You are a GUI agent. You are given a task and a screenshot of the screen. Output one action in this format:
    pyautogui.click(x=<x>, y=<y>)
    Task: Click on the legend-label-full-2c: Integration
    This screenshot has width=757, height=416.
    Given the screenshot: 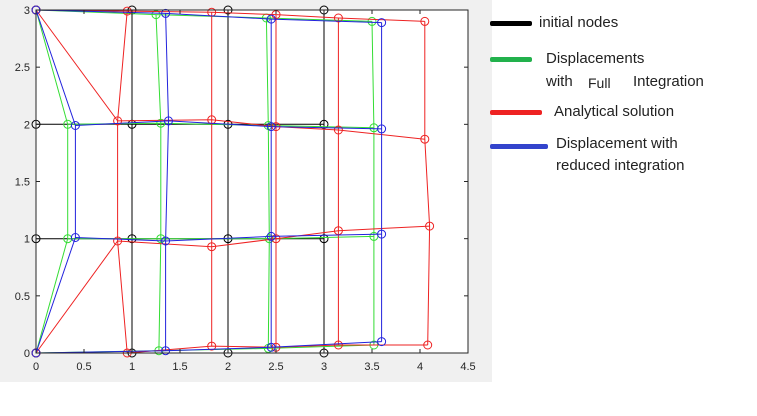 What is the action you would take?
    pyautogui.click(x=668, y=81)
    